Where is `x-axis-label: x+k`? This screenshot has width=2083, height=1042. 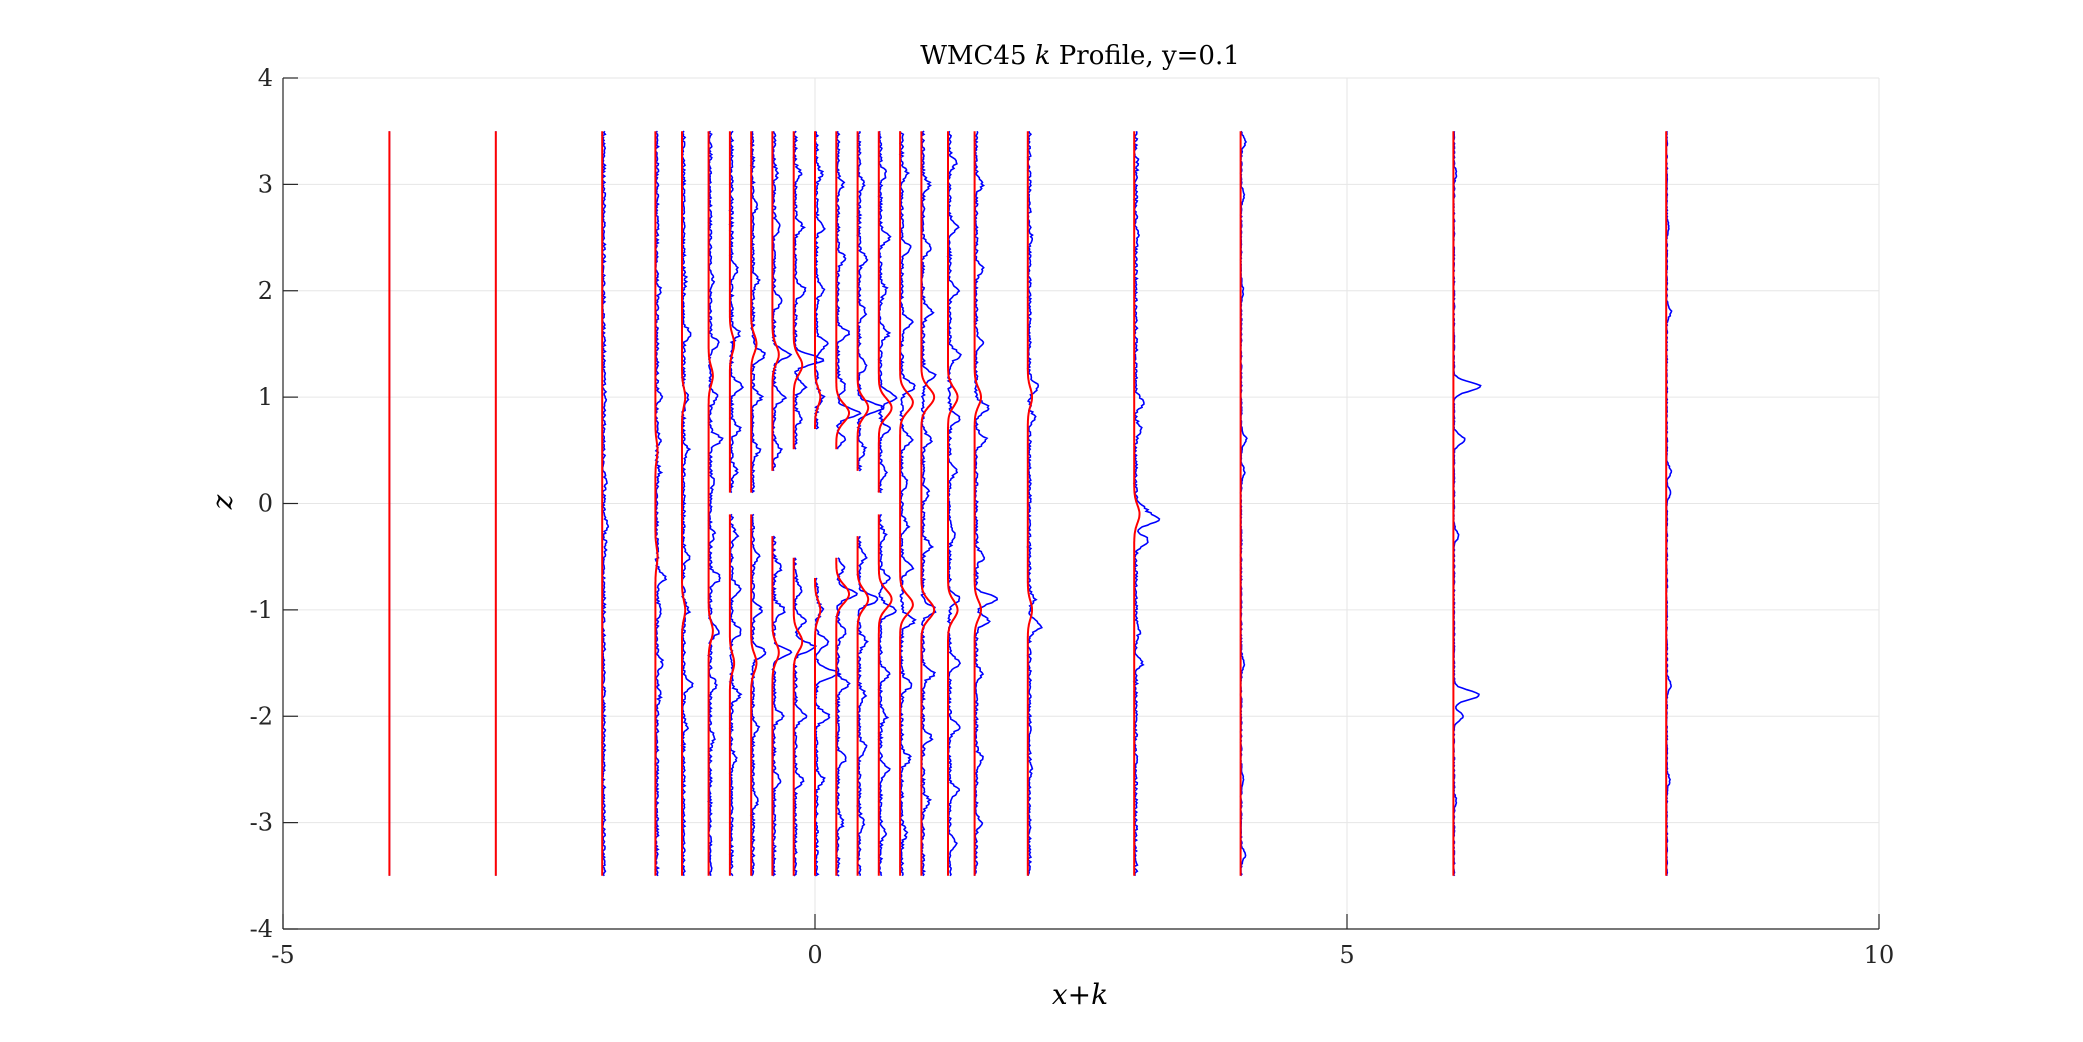
x-axis-label: x+k is located at coordinates (1080, 994).